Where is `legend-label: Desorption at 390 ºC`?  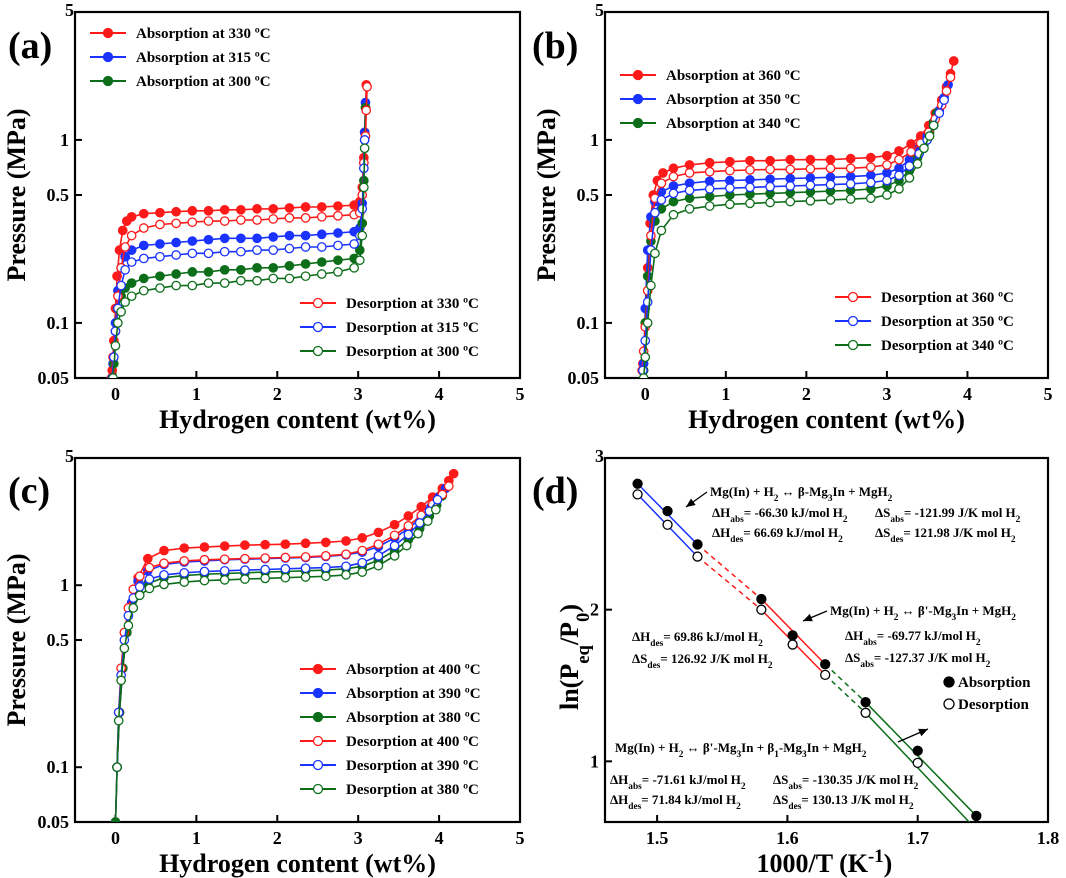 legend-label: Desorption at 390 ºC is located at coordinates (412, 766).